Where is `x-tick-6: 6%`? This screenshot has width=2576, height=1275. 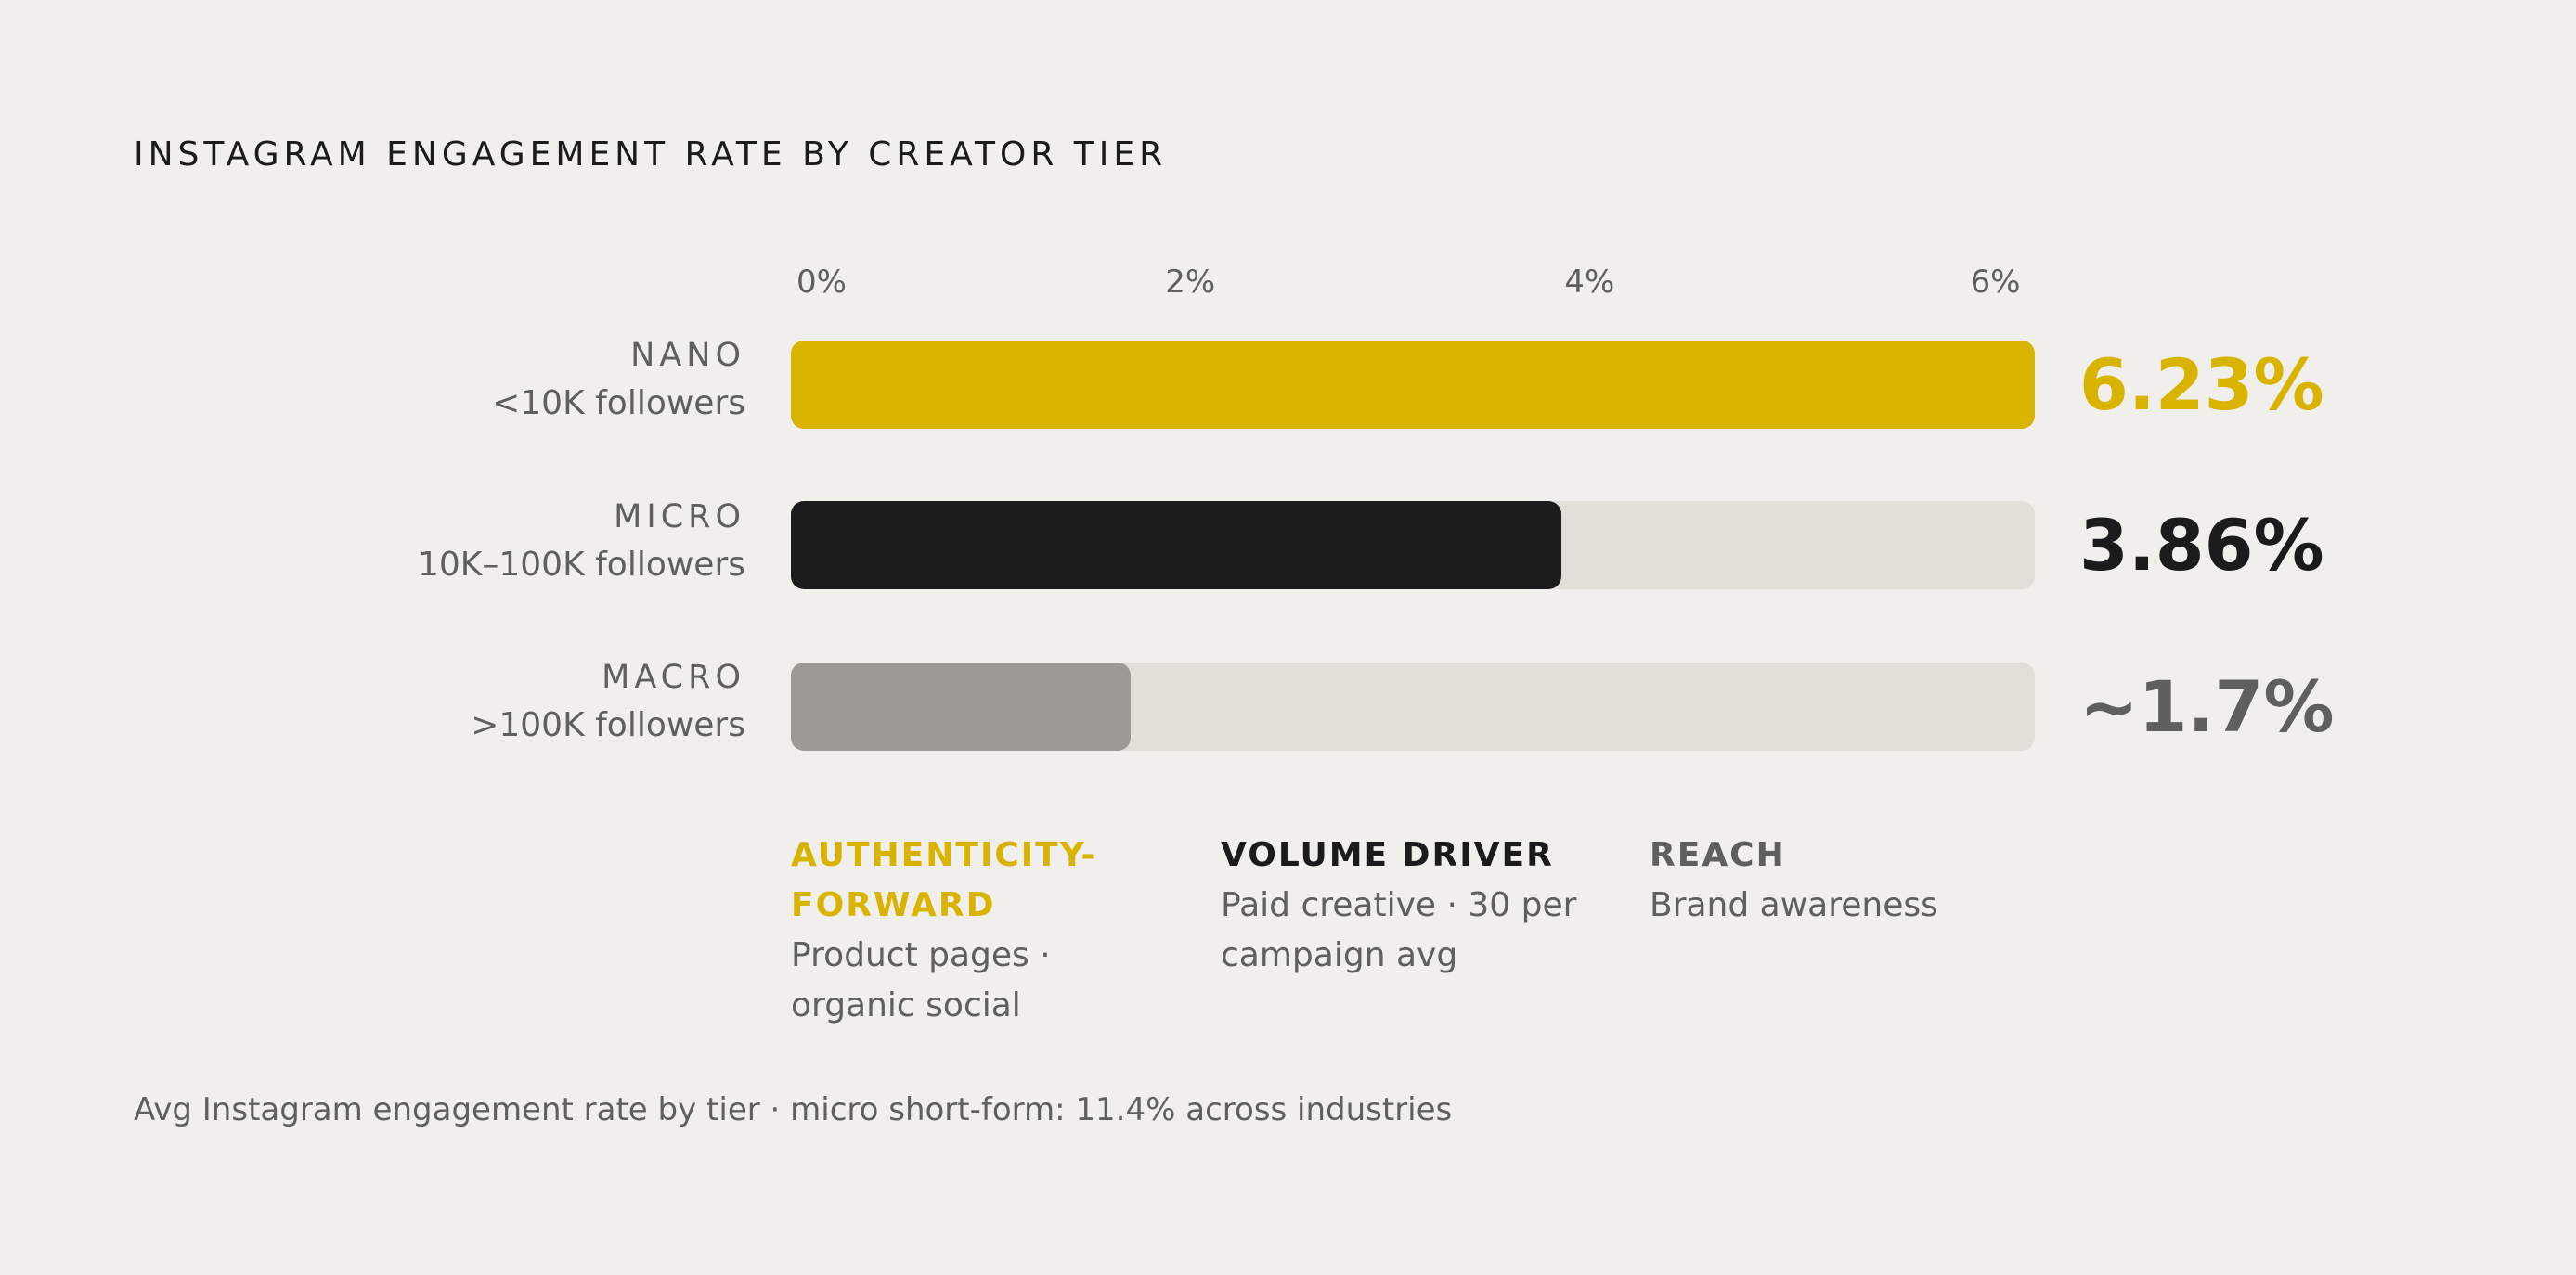
x-tick-6: 6% is located at coordinates (1995, 282).